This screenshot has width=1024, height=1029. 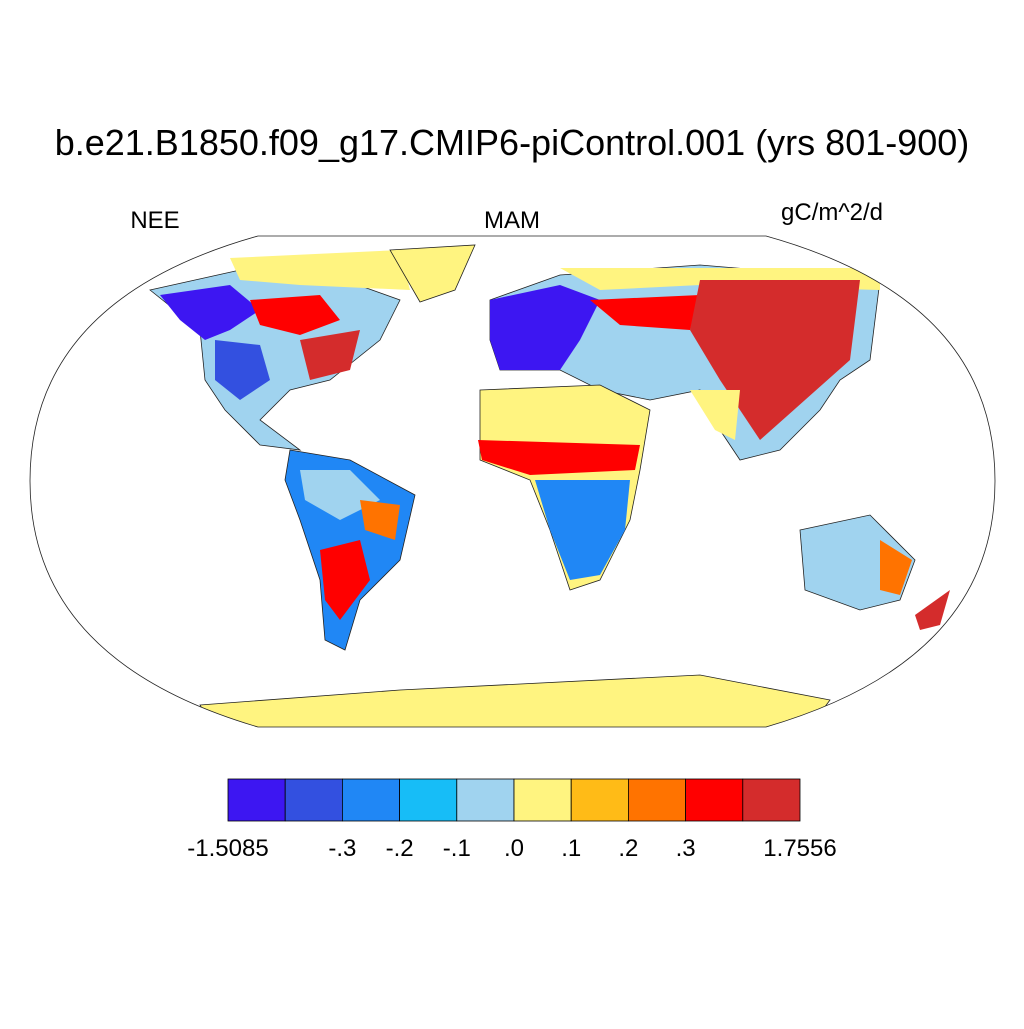 What do you see at coordinates (514, 848) in the screenshot?
I see `colorbar-label: .0` at bounding box center [514, 848].